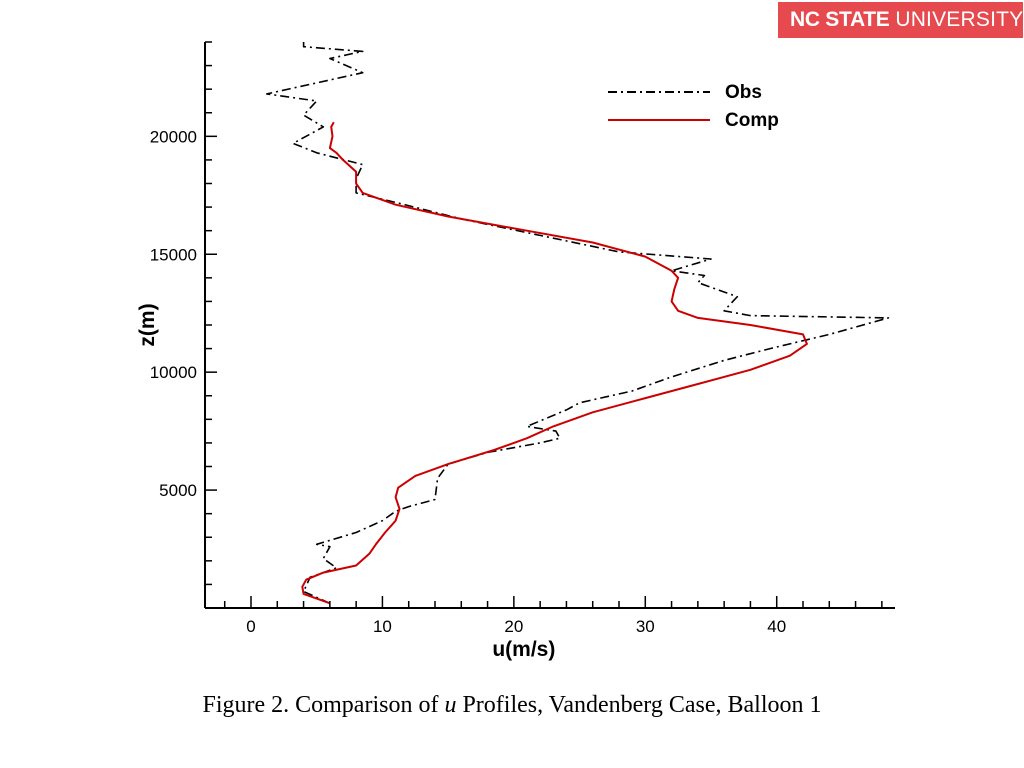 The height and width of the screenshot is (768, 1024). What do you see at coordinates (178, 490) in the screenshot?
I see `y-tick-label: 5000` at bounding box center [178, 490].